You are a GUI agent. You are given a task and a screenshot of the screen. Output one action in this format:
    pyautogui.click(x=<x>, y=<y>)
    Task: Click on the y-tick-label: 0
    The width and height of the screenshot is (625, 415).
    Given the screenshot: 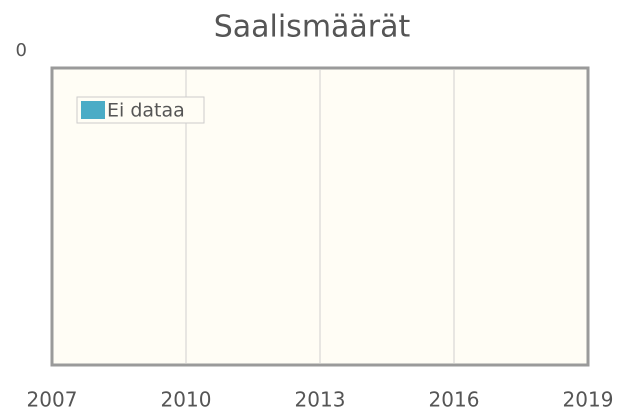 What is the action you would take?
    pyautogui.click(x=21, y=50)
    